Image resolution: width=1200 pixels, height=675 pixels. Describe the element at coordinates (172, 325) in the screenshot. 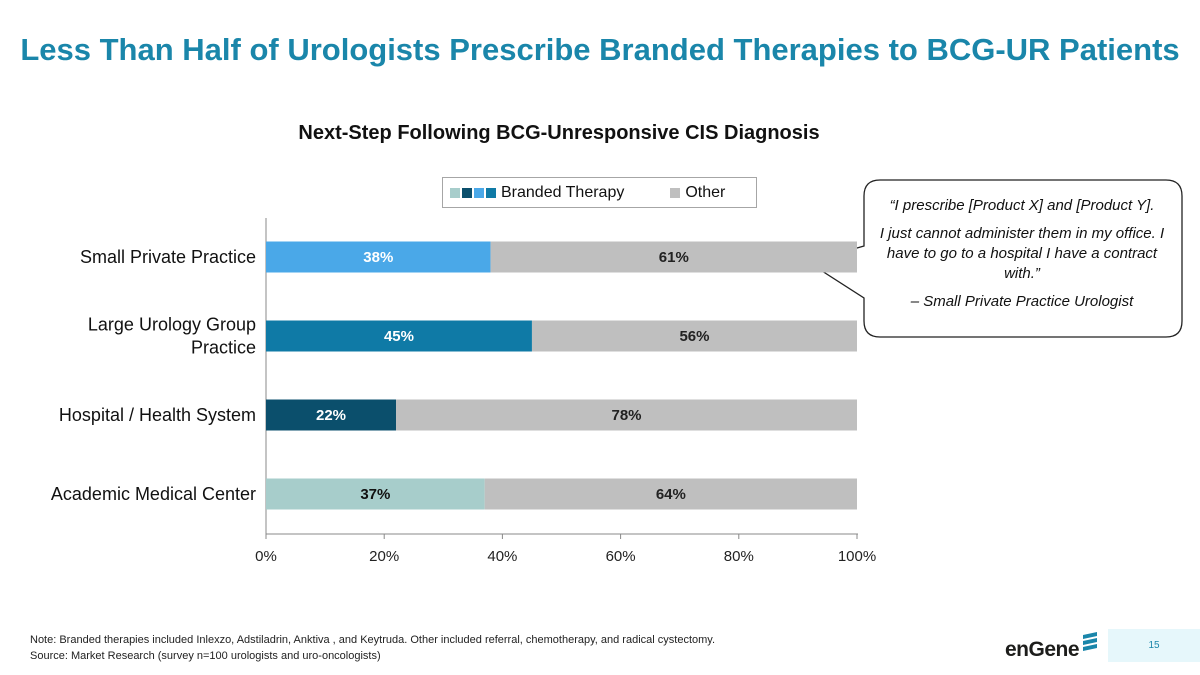

I see `category-label: Large Urology Group` at that location.